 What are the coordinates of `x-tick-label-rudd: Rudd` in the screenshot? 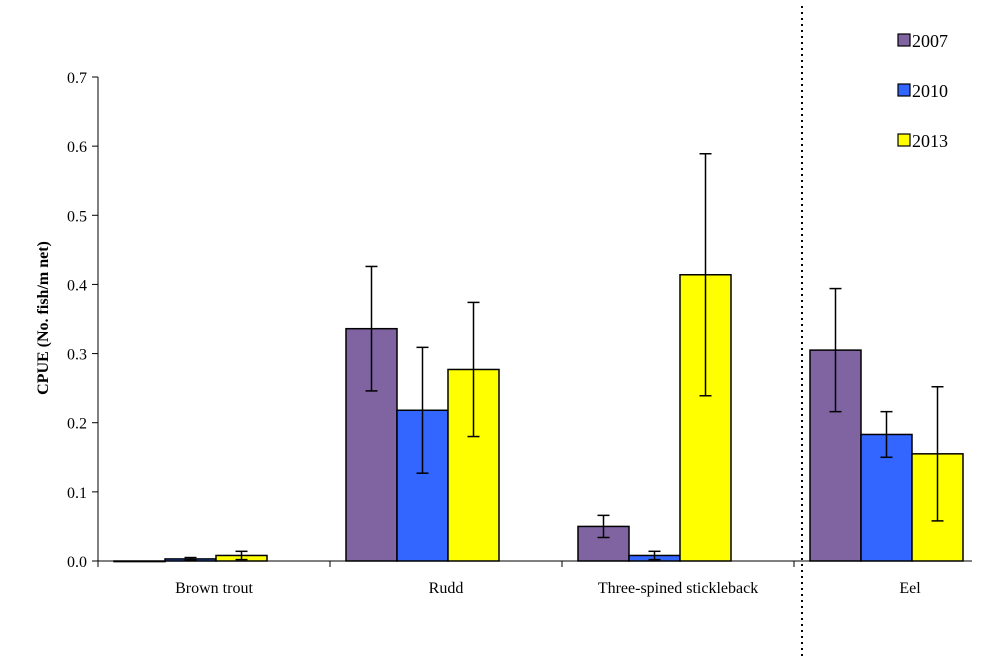 It's located at (446, 588).